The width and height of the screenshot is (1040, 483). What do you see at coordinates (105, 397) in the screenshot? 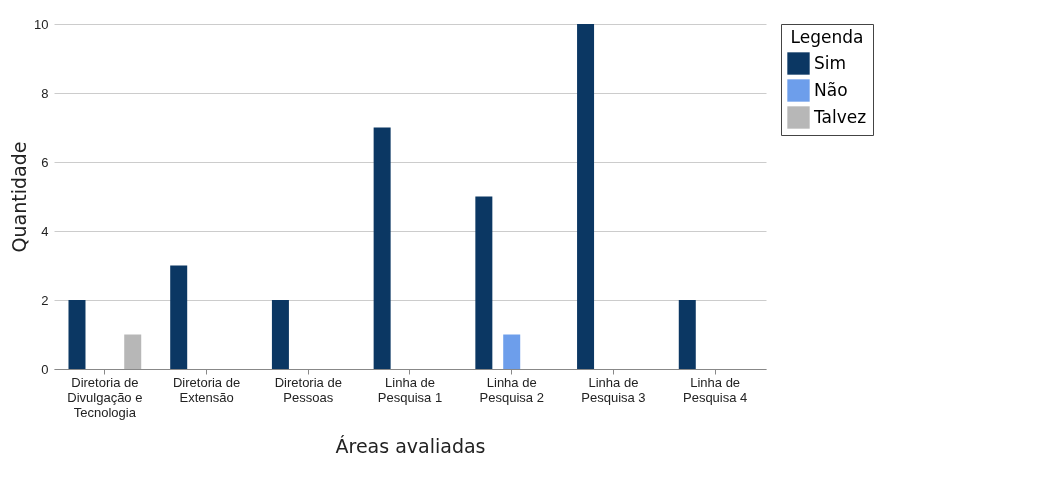
I see `x-tick-label: Diretoria de Divulgação e Tecnologia` at bounding box center [105, 397].